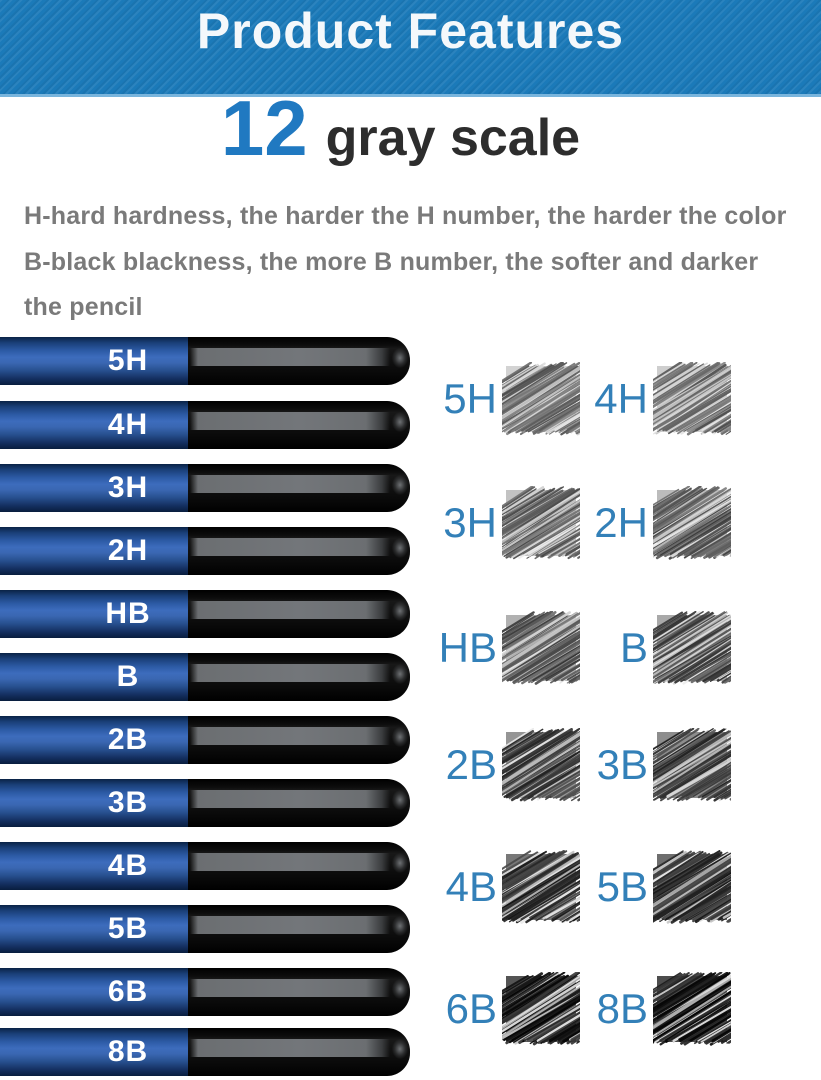 Image resolution: width=821 pixels, height=1080 pixels. Describe the element at coordinates (621, 522) in the screenshot. I see `swatch-grade-label-2h: 2H` at that location.